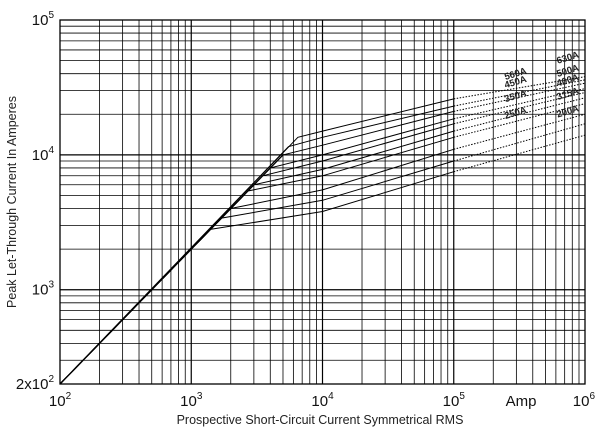 The width and height of the screenshot is (597, 431). I want to click on x-tick-label: 10⁴, so click(322, 400).